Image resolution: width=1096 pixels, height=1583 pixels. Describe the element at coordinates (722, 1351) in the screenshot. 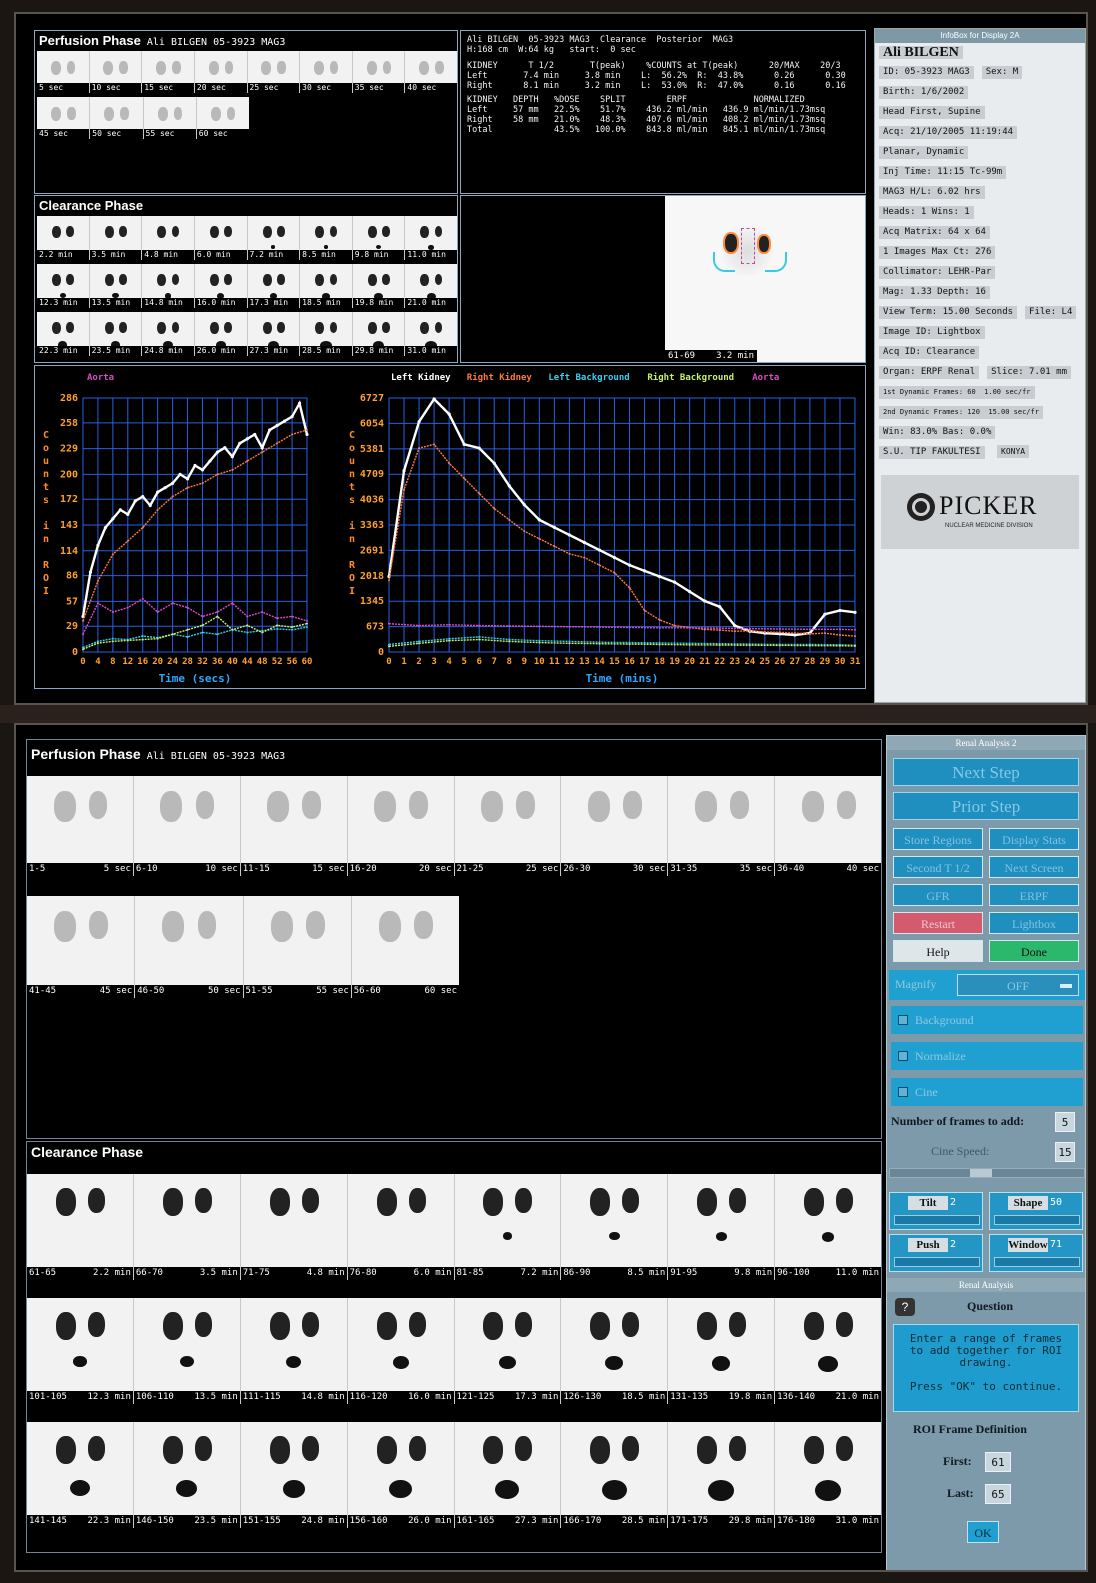

I see `frame-thumbnail: 131-135 19.8 min` at that location.